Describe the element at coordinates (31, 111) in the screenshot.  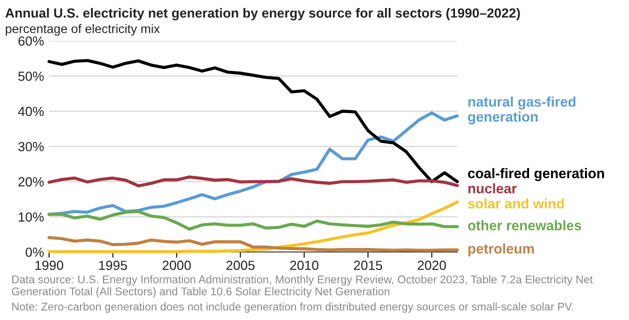
I see `y-tick-label: 40%` at that location.